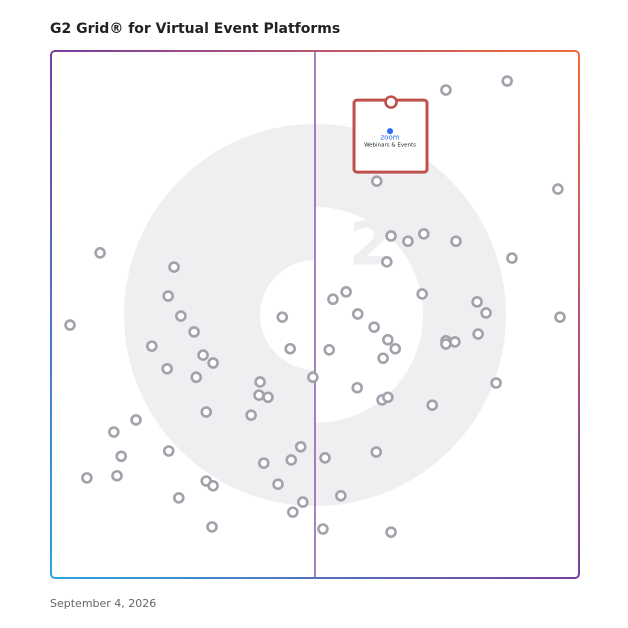 This screenshot has height=628, width=628. What do you see at coordinates (370, 245) in the screenshot?
I see `svg-text: 2` at bounding box center [370, 245].